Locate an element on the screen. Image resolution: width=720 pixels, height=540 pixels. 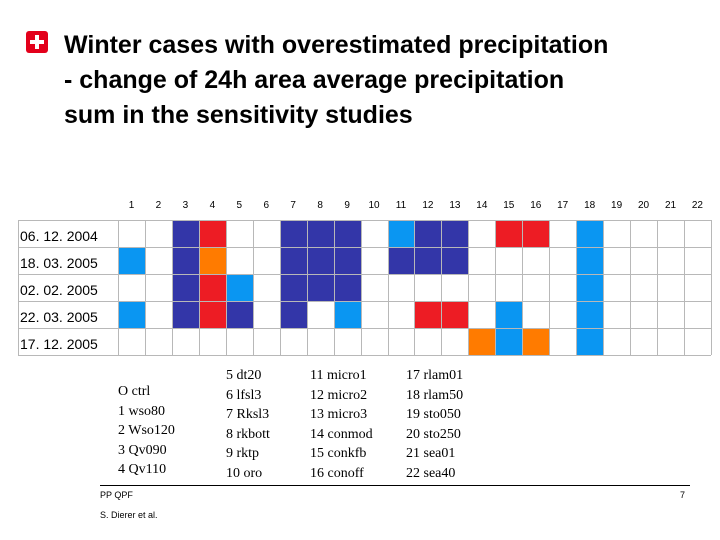
legend-item: 1 wso80 is located at coordinates (142, 411).